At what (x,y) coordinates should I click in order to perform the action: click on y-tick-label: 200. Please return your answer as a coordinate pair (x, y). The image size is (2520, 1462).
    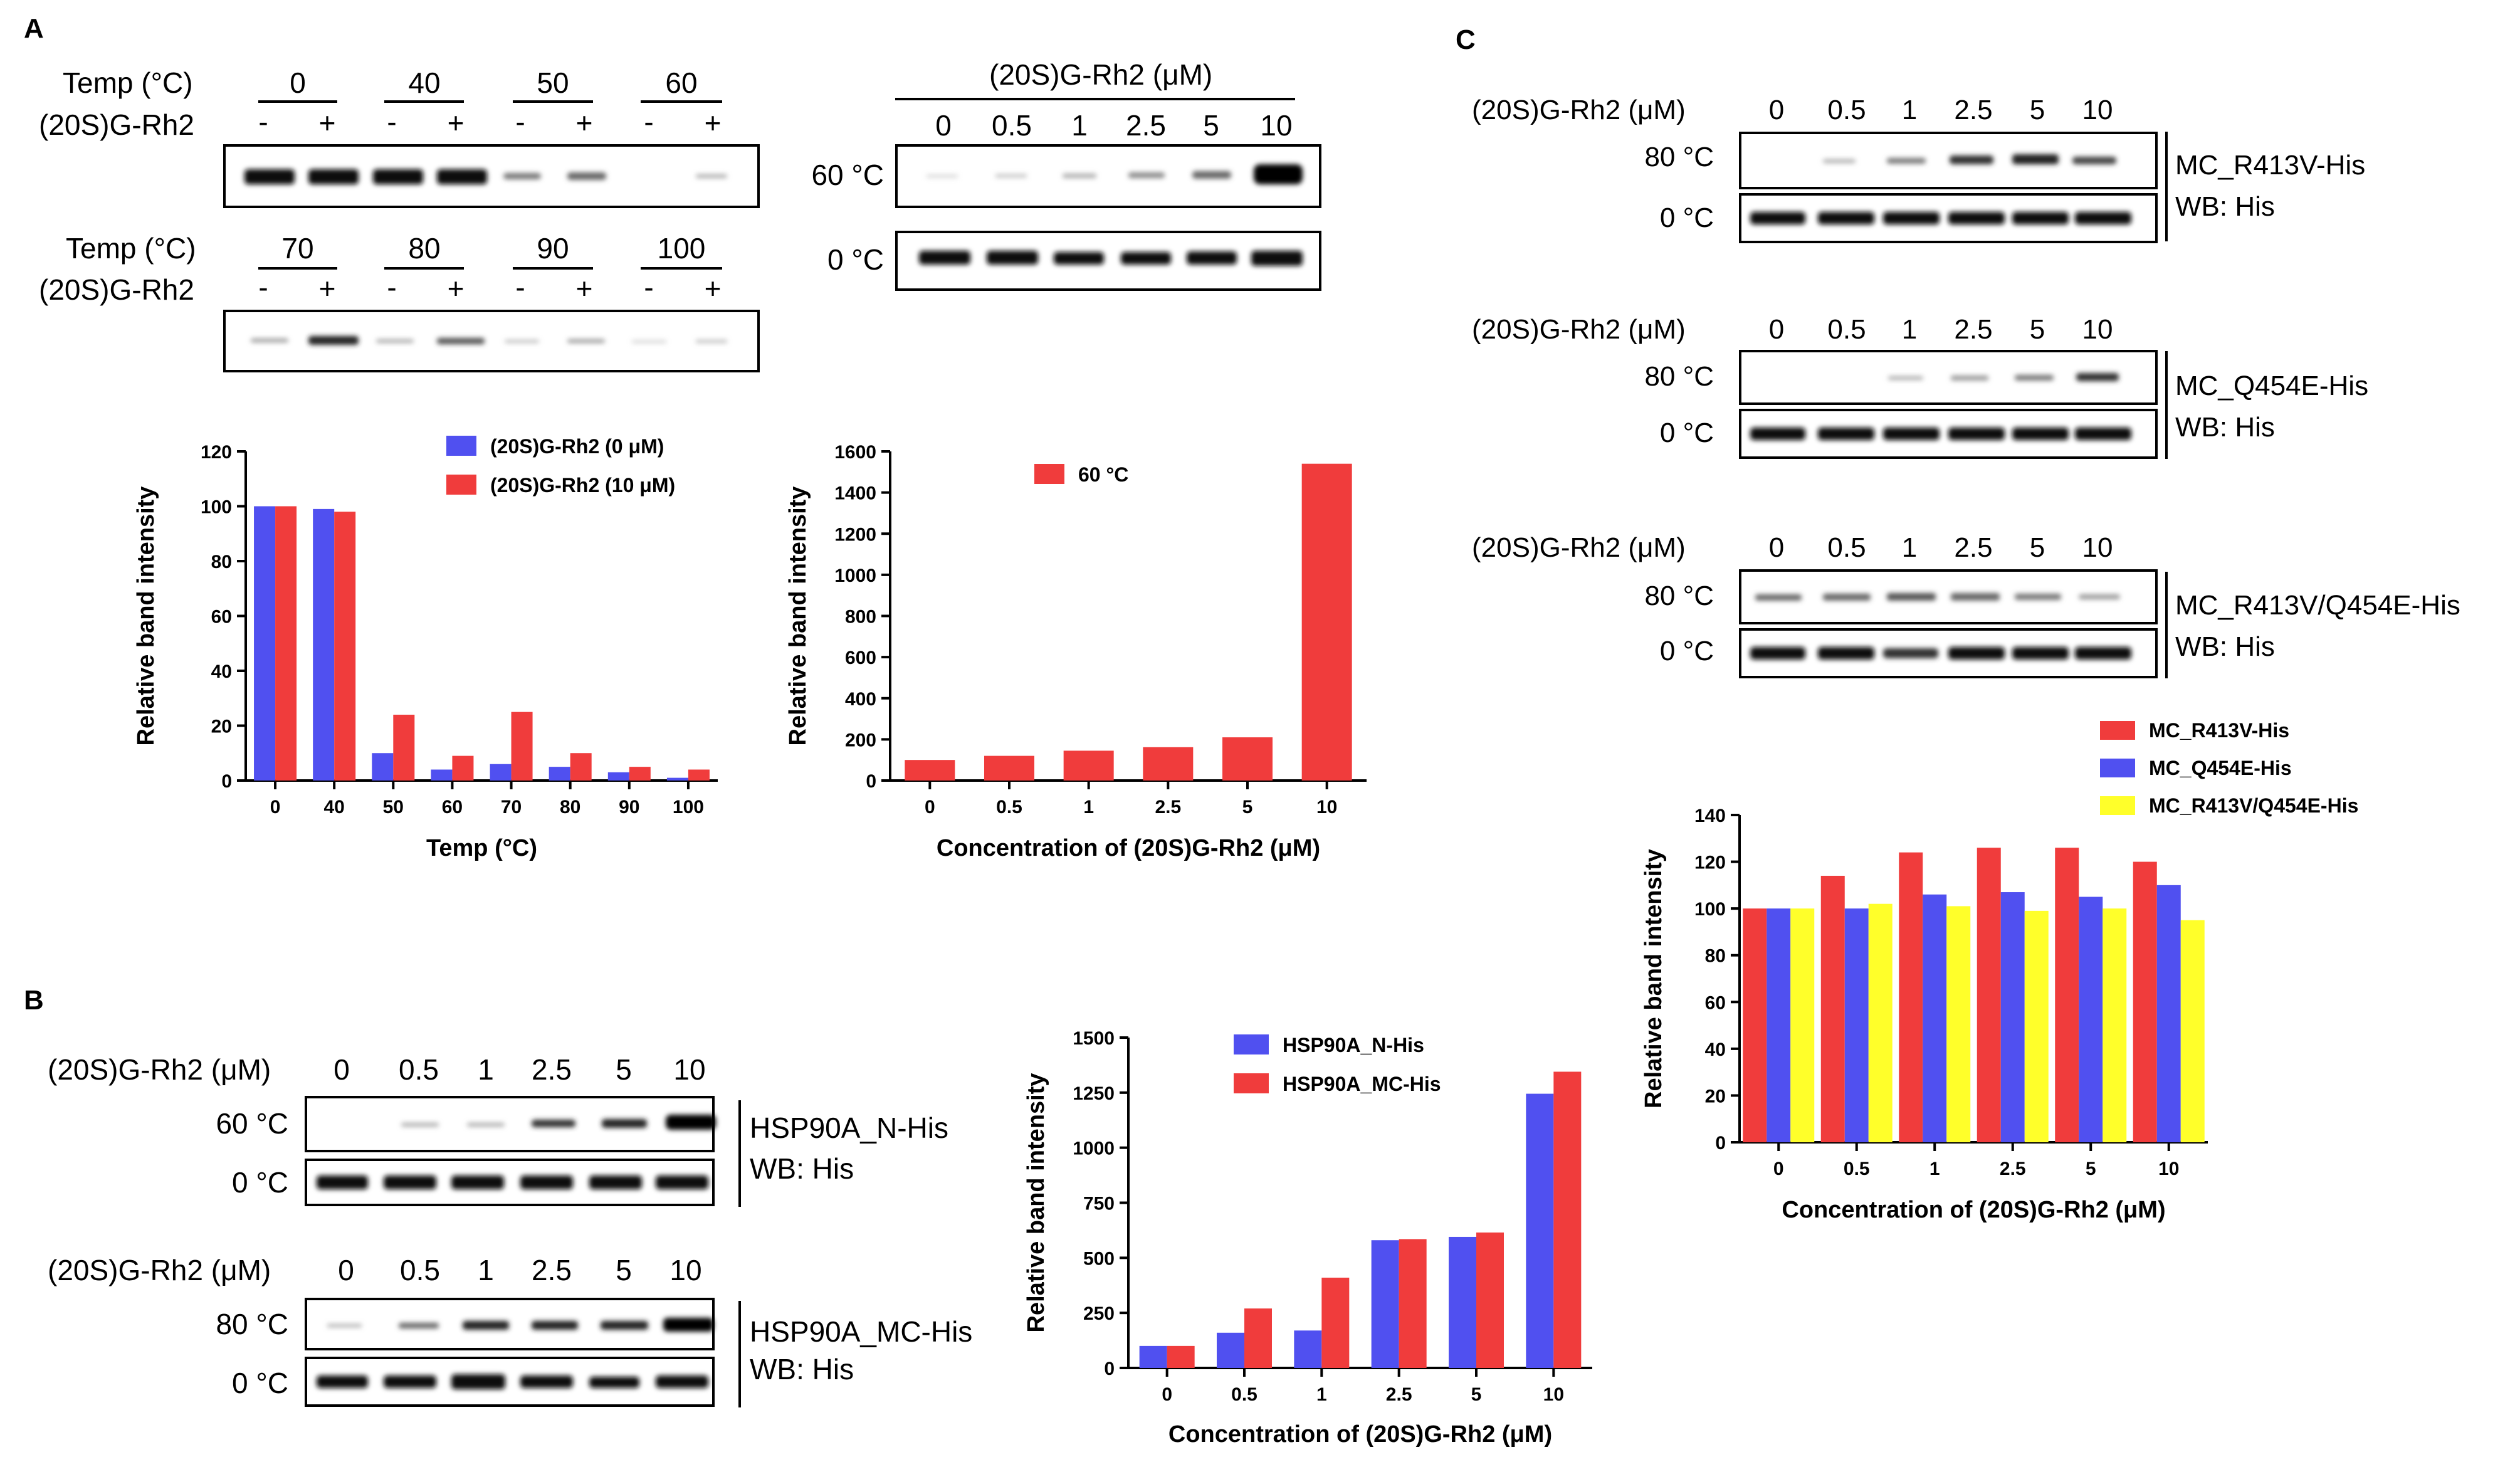
    Looking at the image, I should click on (860, 740).